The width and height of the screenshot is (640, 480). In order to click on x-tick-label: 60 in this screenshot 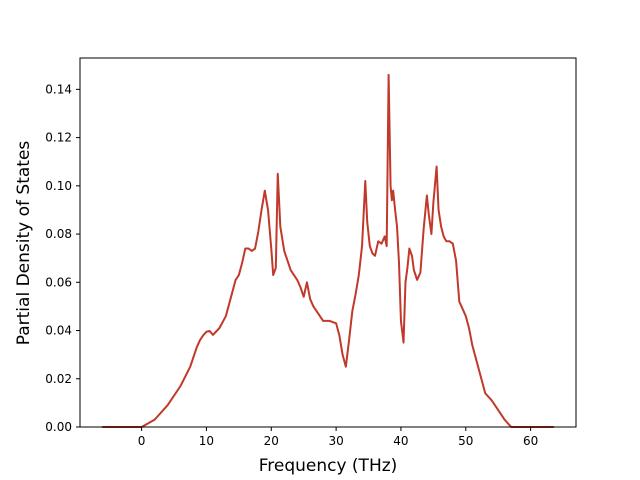, I will do `click(530, 441)`.